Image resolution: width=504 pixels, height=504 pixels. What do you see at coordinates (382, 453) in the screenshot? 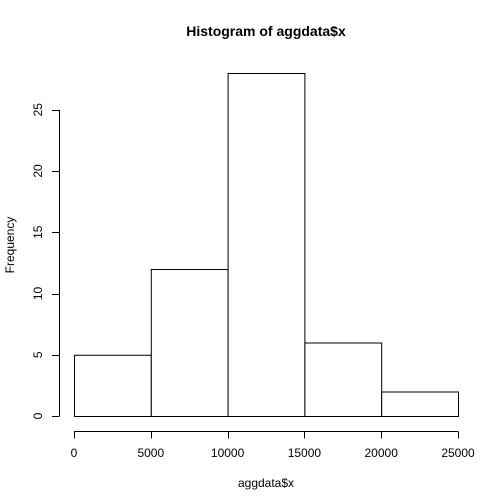
I see `x-tick-label-4: 20000` at bounding box center [382, 453].